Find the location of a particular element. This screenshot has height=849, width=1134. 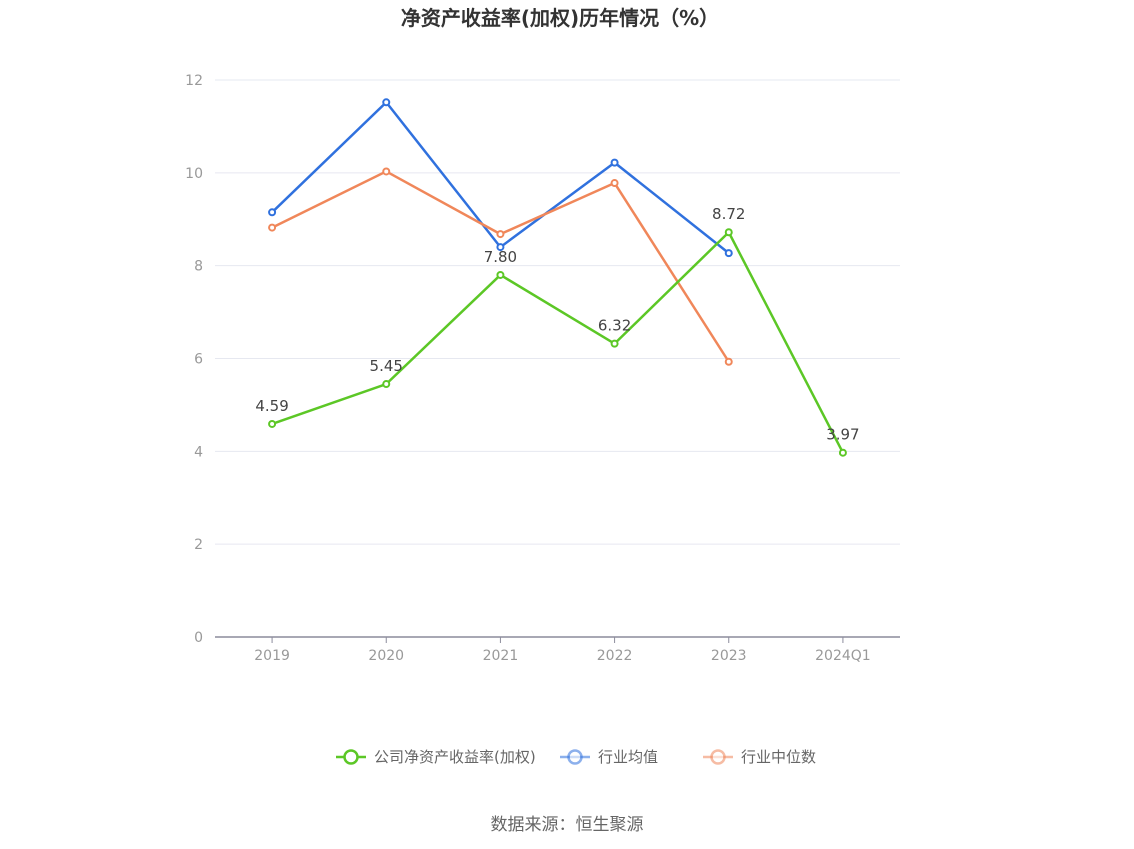

x-tick-label: 2021 is located at coordinates (501, 656).